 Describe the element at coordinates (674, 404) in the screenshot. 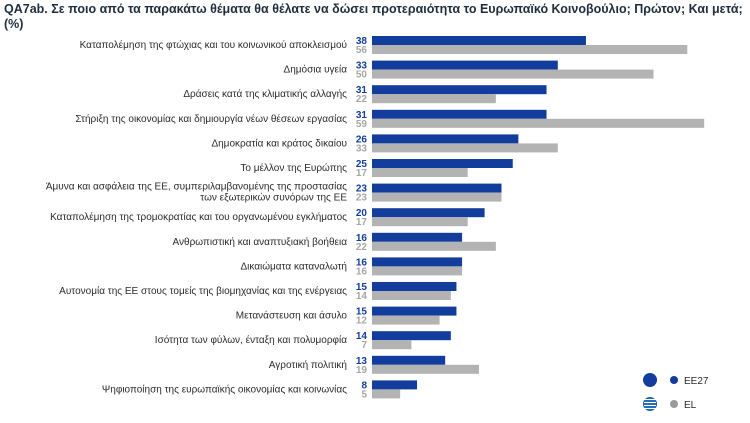

I see `legend-marker-el` at that location.